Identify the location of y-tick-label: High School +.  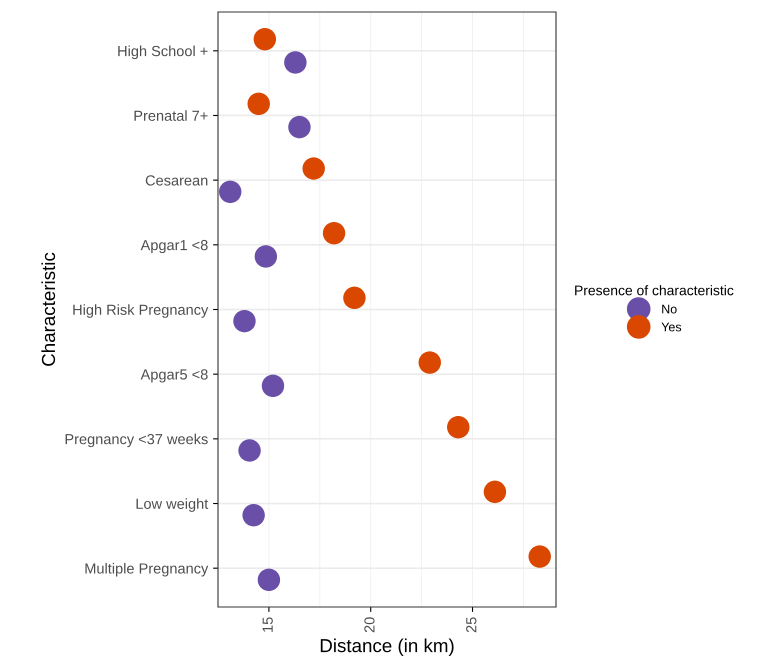
(163, 53).